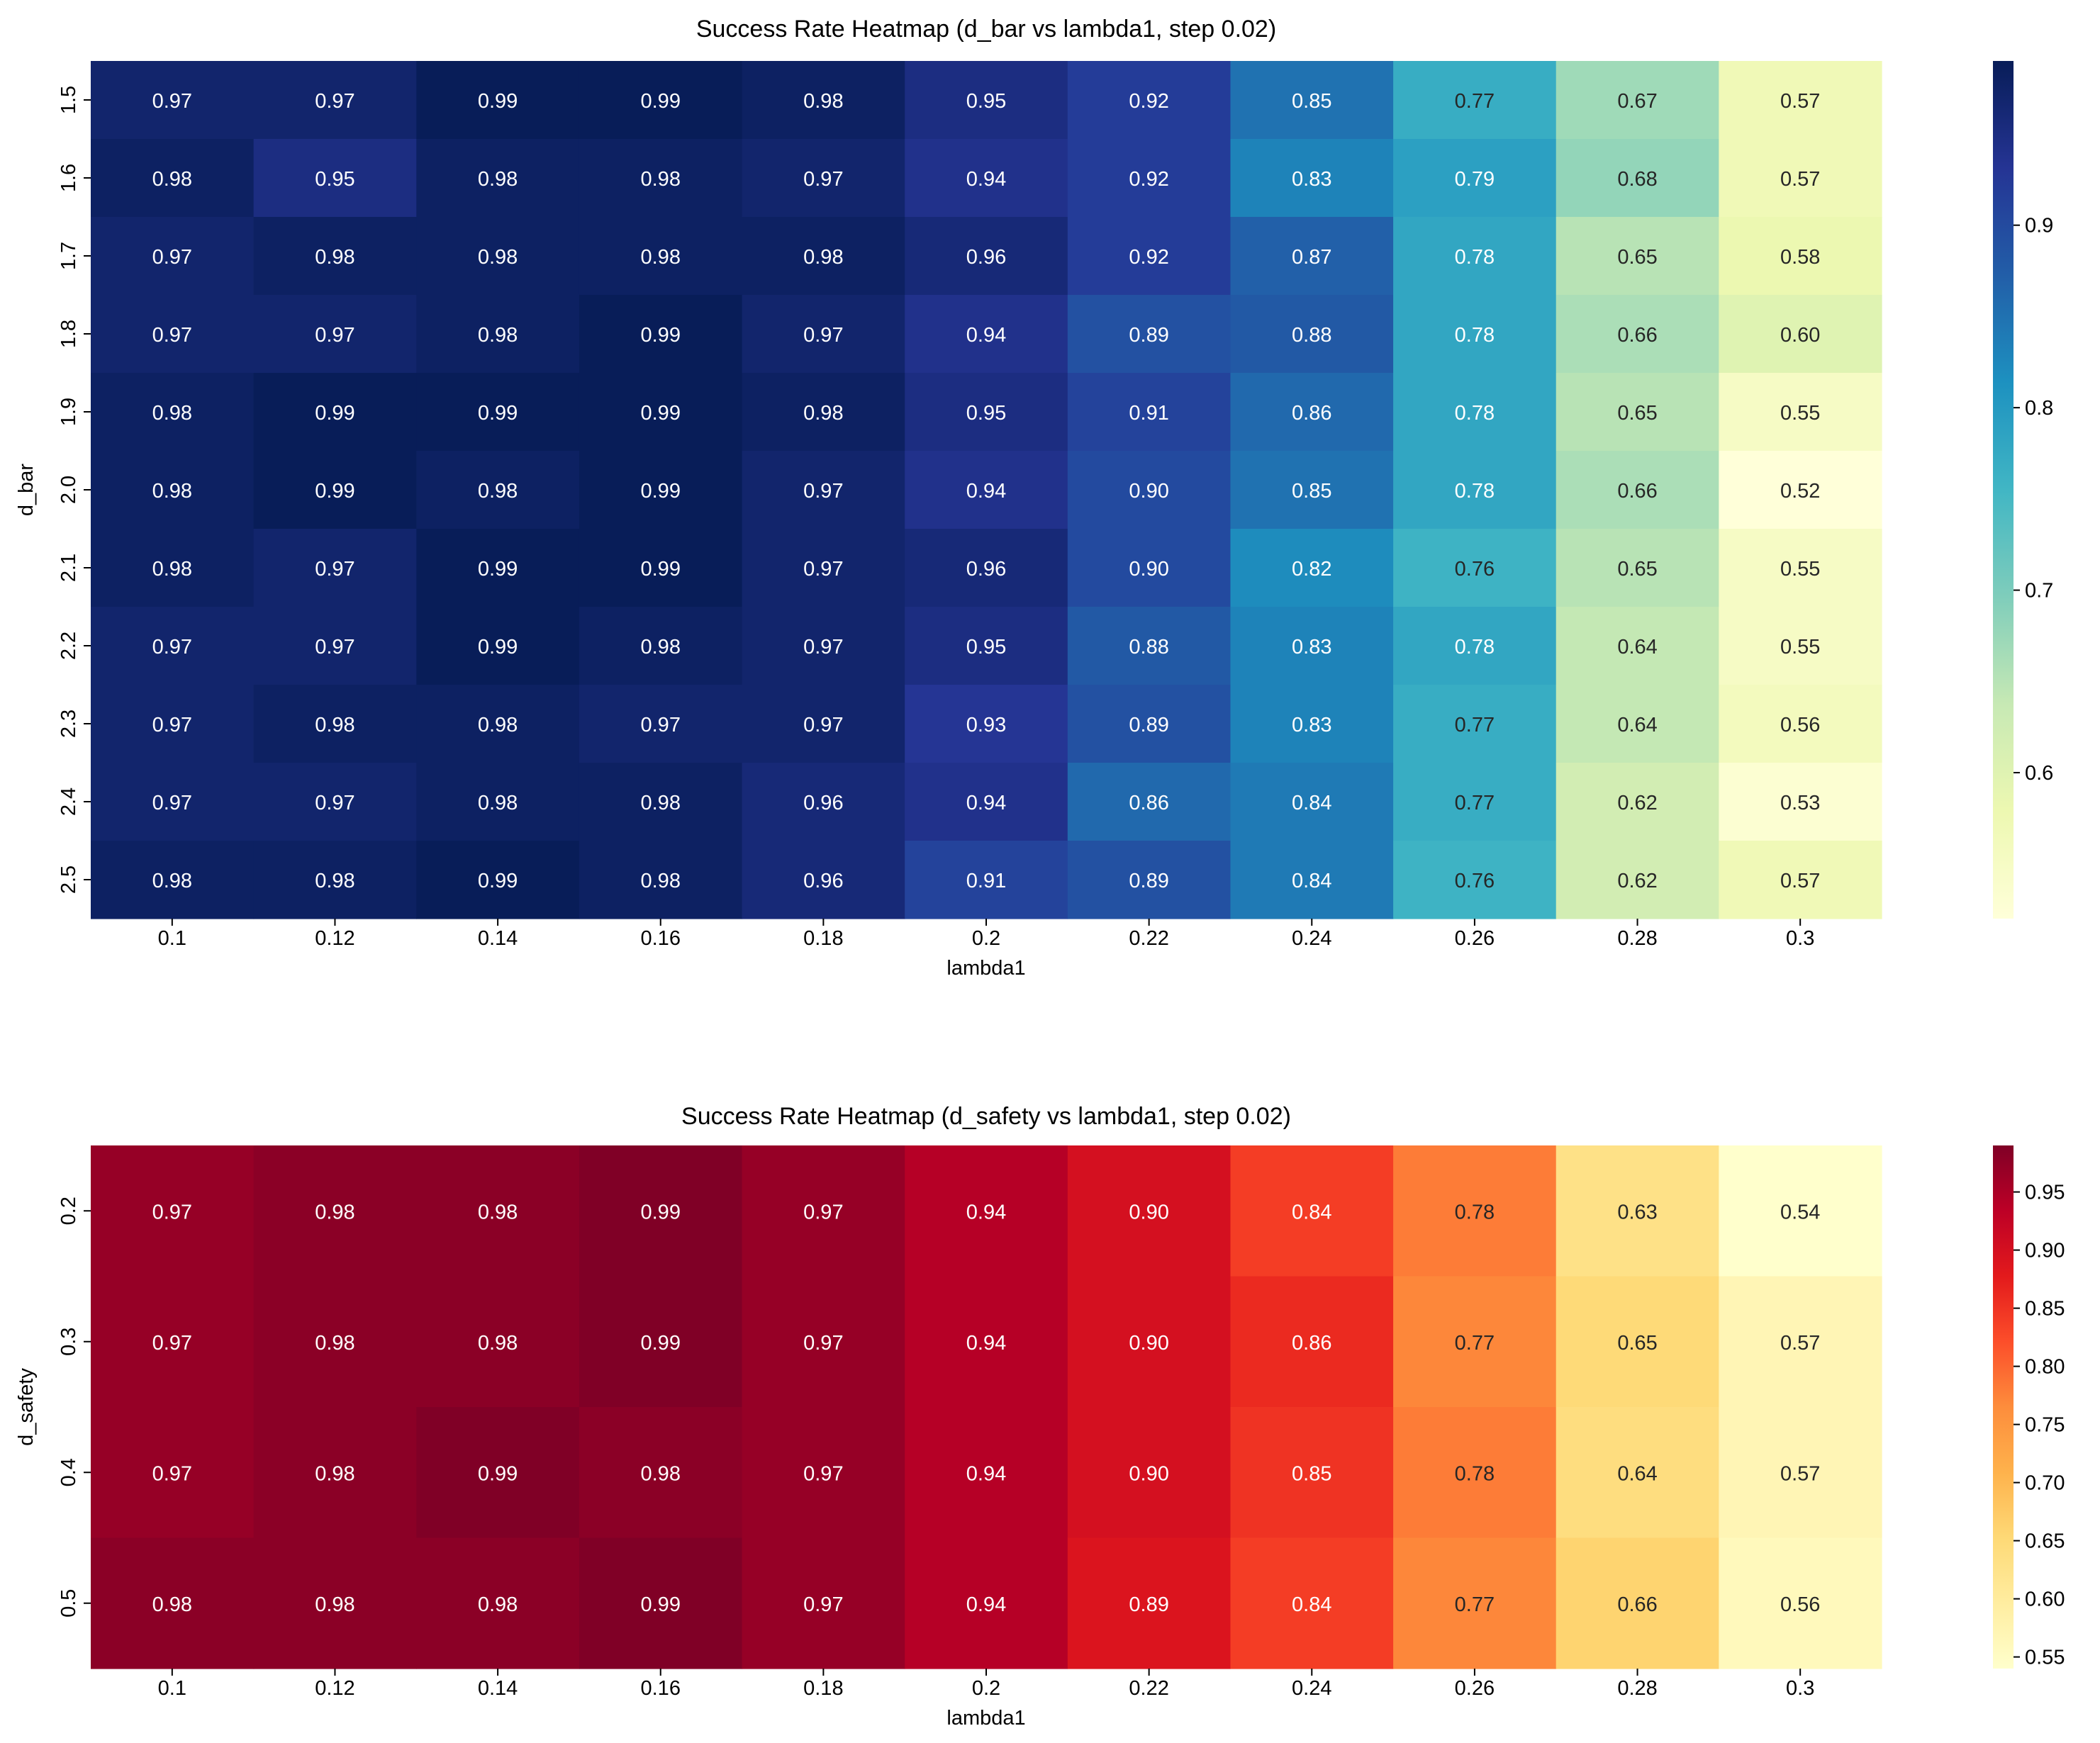 This screenshot has height=1743, width=2100. Describe the element at coordinates (1637, 179) in the screenshot. I see `cell-label: 0.68` at that location.